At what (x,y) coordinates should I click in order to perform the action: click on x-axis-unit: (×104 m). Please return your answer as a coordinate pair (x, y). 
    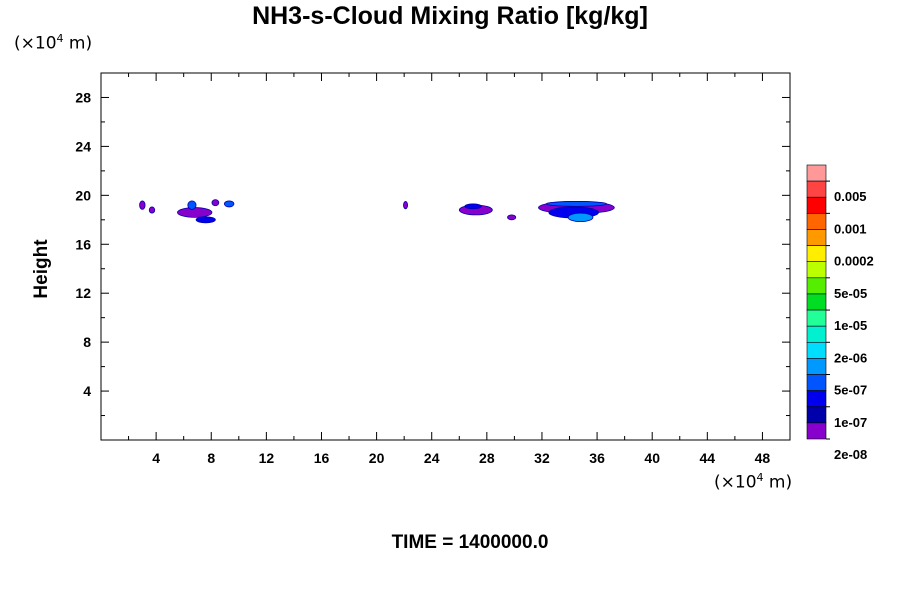
    Looking at the image, I should click on (753, 482).